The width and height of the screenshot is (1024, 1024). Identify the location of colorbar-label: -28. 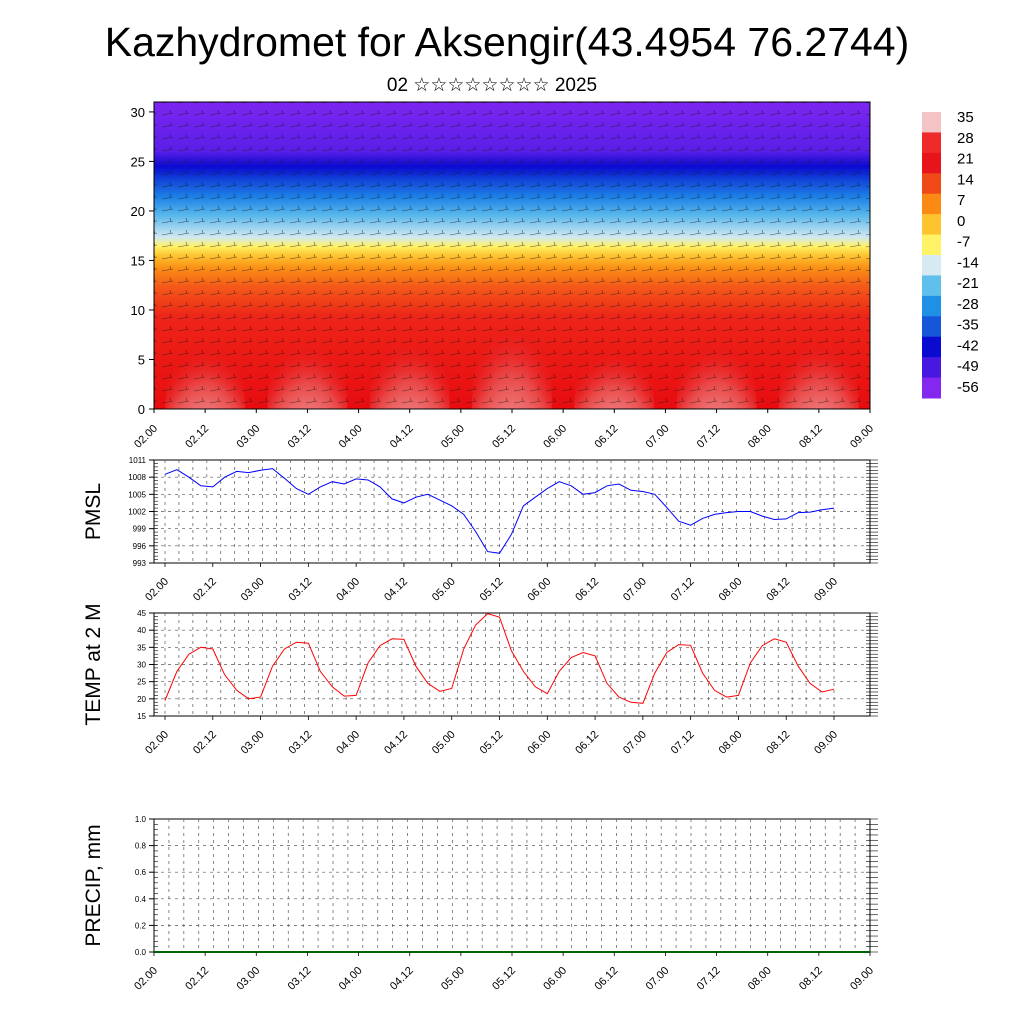
(968, 304).